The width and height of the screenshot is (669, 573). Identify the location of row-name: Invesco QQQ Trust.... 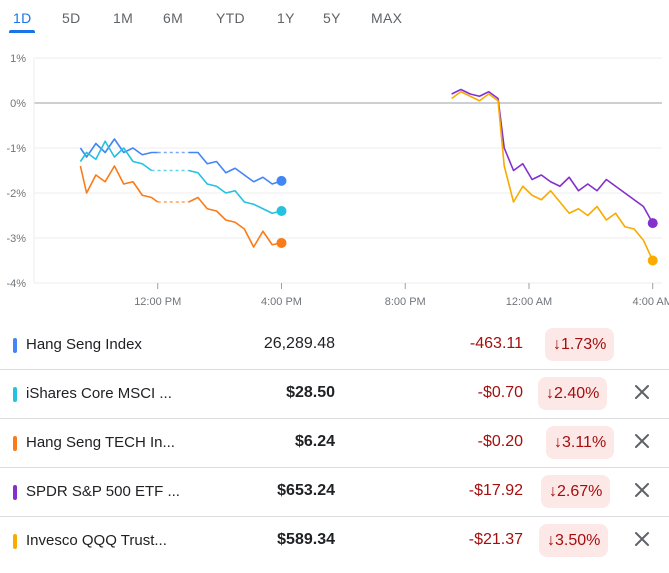
(96, 540).